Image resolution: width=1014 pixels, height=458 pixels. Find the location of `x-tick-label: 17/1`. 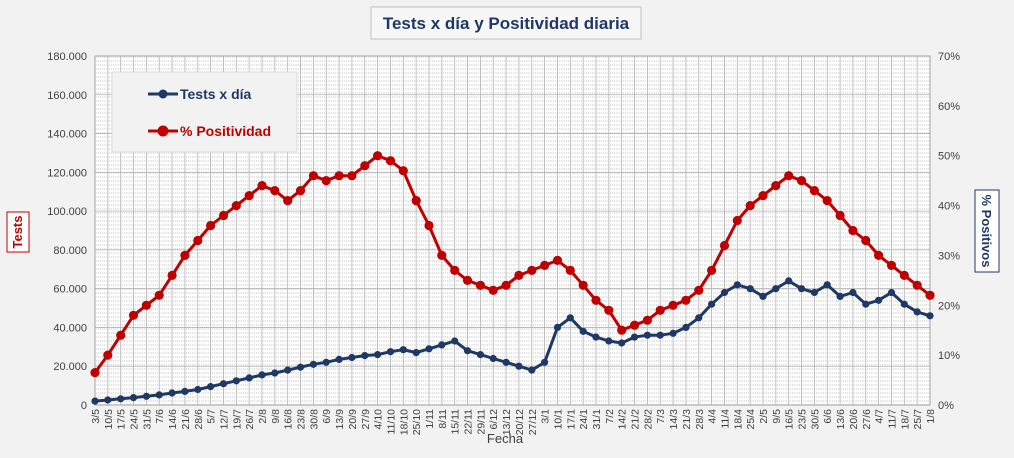

x-tick-label: 17/1 is located at coordinates (571, 419).